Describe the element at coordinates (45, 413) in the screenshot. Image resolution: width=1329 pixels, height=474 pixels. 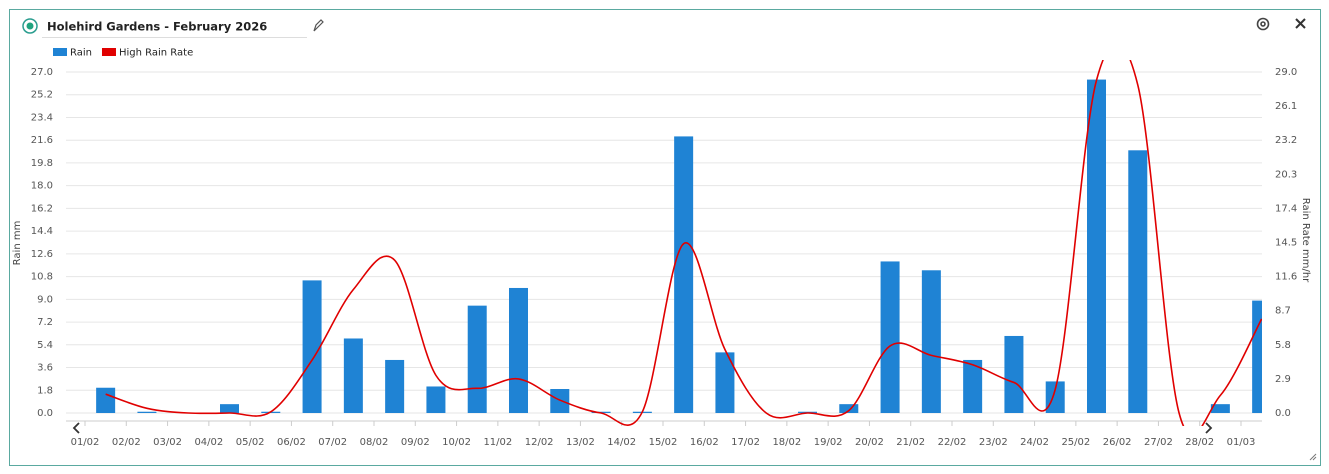
I see `y-tick-label: 0.0` at that location.